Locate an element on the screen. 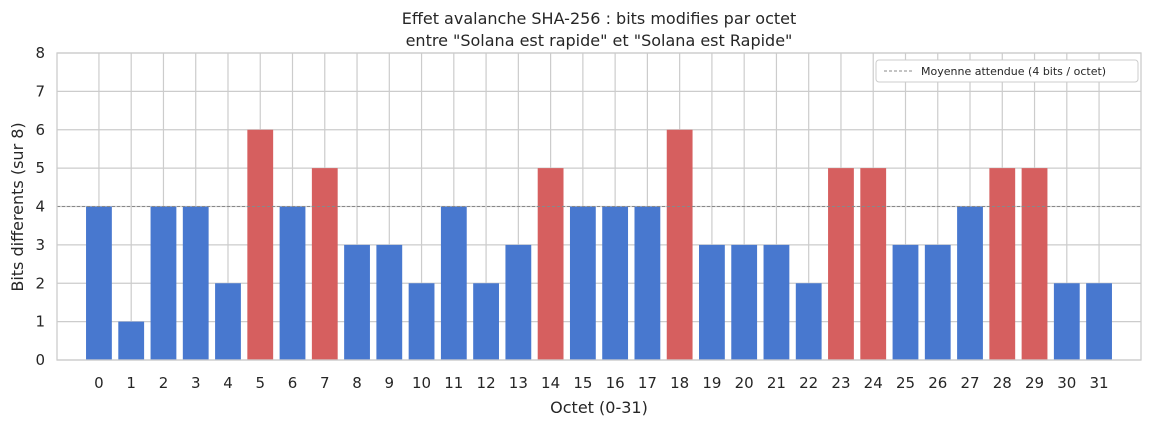 This screenshot has width=1152, height=425. y-tick-5: 5 is located at coordinates (40, 168).